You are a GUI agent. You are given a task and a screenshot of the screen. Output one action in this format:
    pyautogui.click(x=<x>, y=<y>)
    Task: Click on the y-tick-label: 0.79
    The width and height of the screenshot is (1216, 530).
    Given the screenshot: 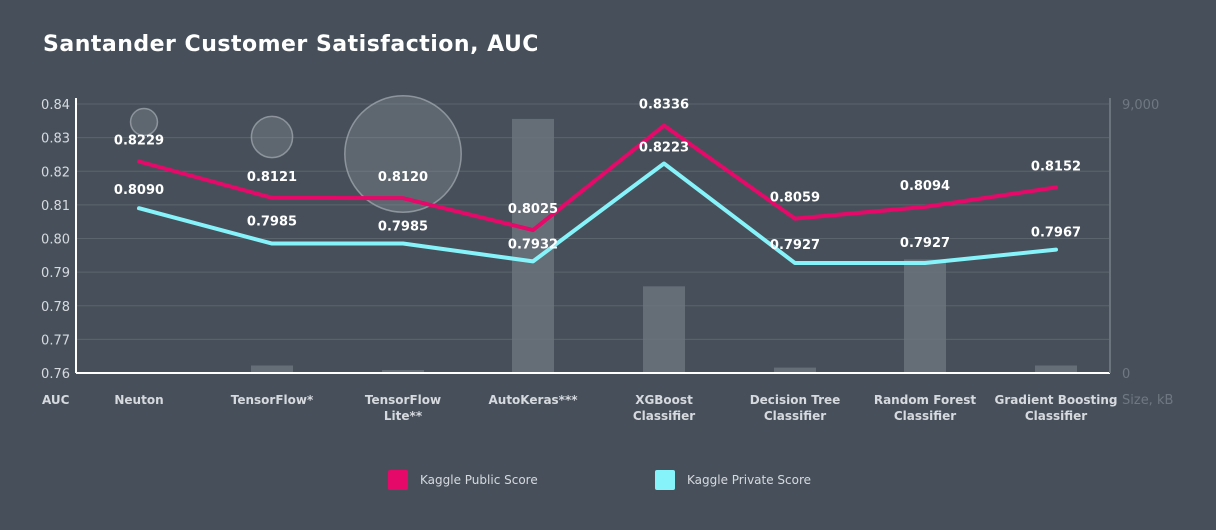 What is the action you would take?
    pyautogui.click(x=55, y=273)
    